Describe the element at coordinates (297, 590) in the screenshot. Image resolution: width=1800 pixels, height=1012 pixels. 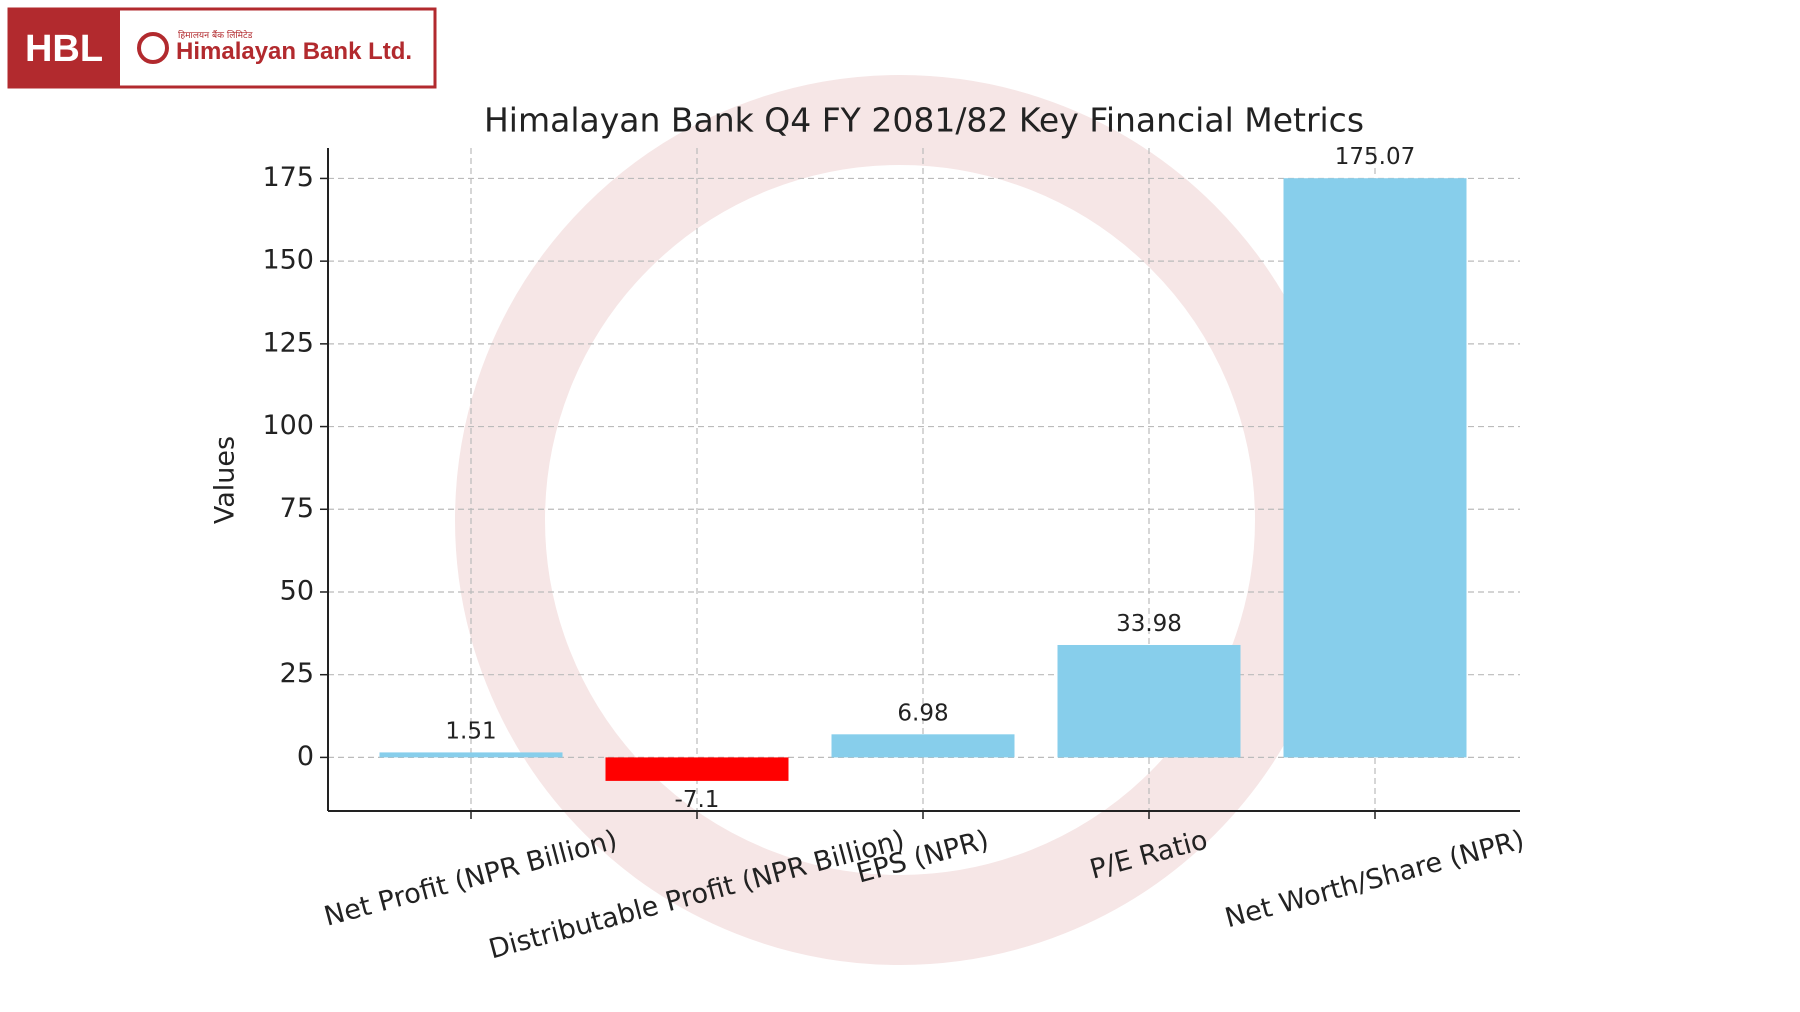
I see `y-tick-label: 50` at that location.